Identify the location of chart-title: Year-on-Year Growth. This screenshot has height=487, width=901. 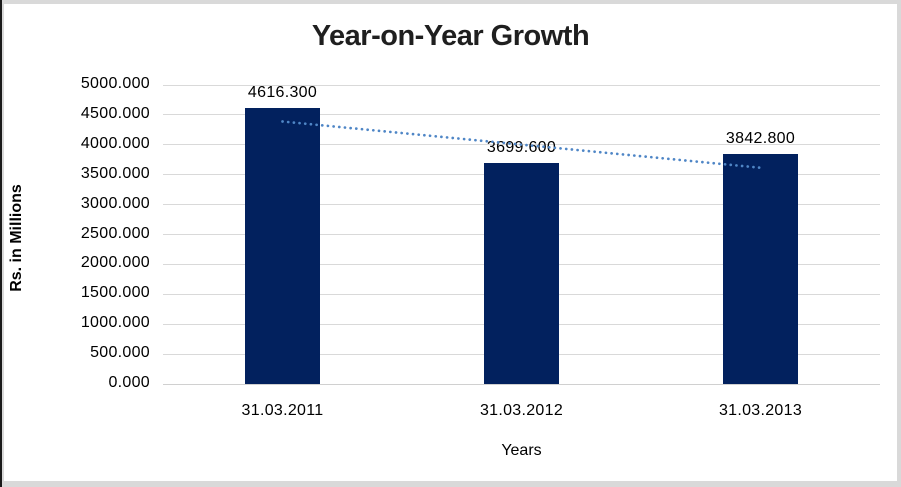
(450, 36).